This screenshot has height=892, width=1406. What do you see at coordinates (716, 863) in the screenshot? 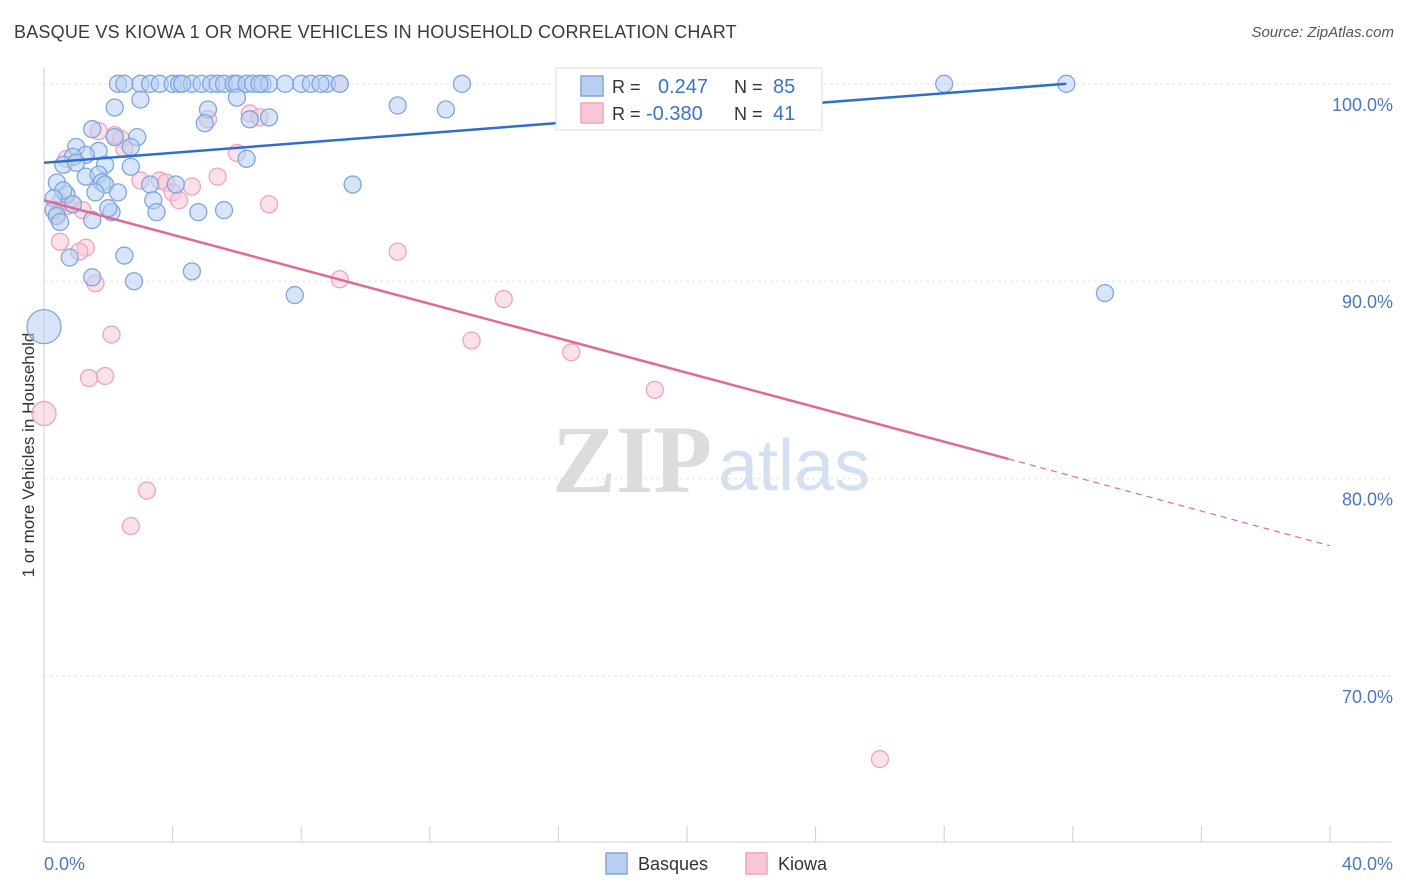
I see `series-legend: Basques Kiowa` at bounding box center [716, 863].